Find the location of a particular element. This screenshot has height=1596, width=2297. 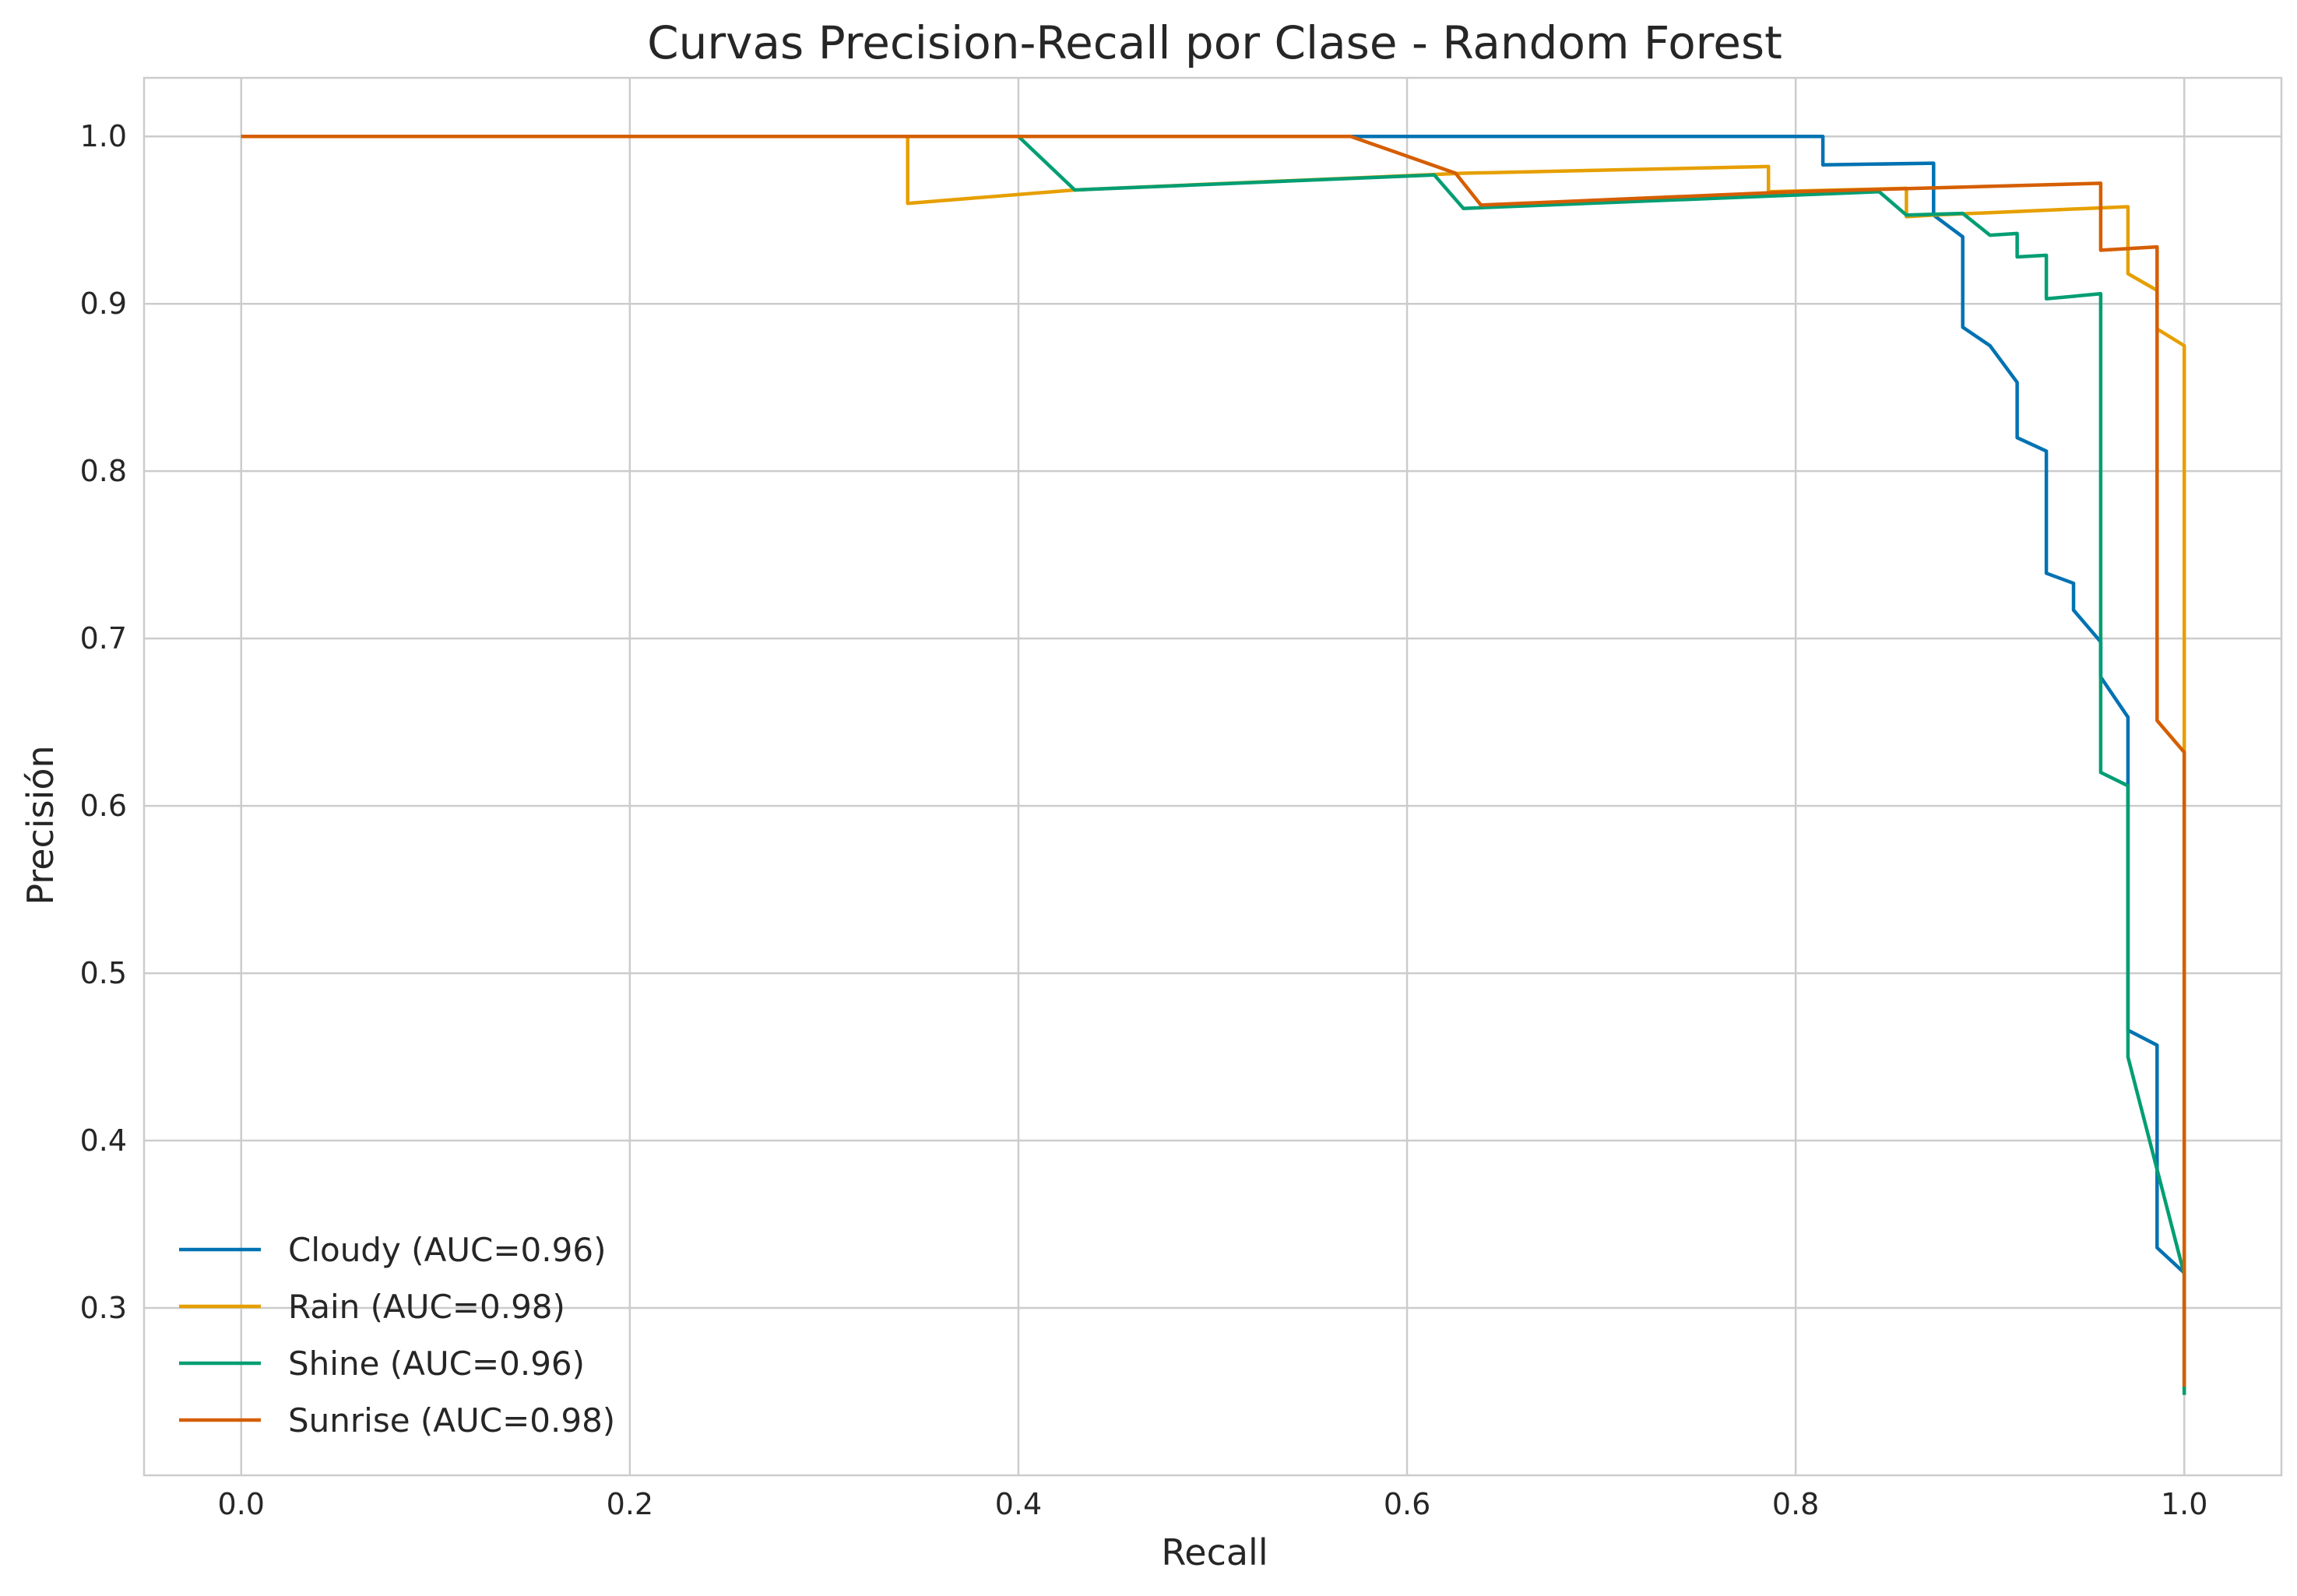

x-tick-label: 0.6 is located at coordinates (1407, 1504).